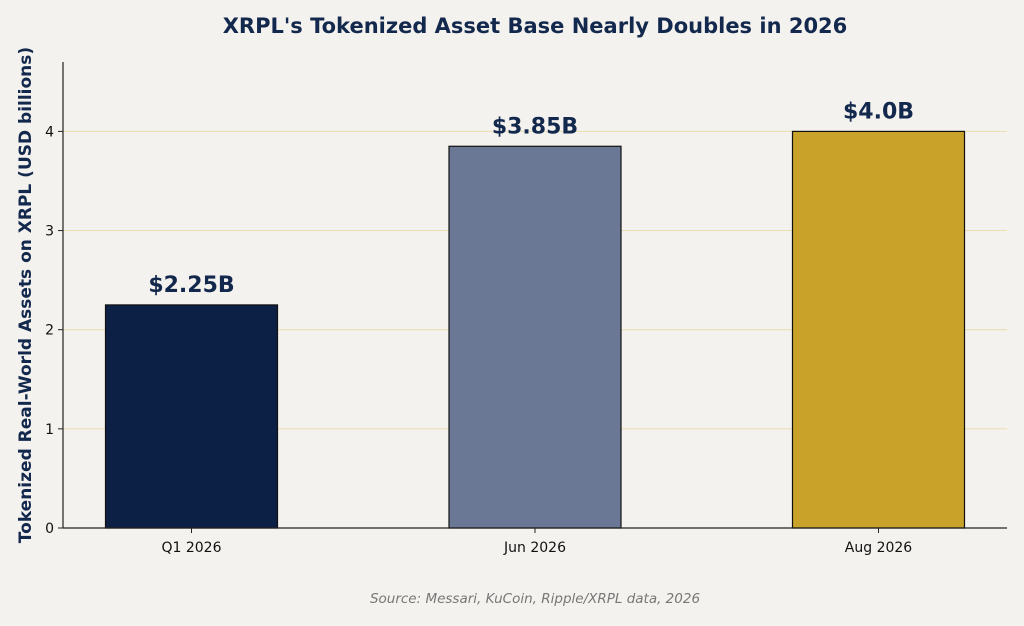 The width and height of the screenshot is (1024, 626). Describe the element at coordinates (879, 548) in the screenshot. I see `x-tick-label: Aug 2026` at that location.